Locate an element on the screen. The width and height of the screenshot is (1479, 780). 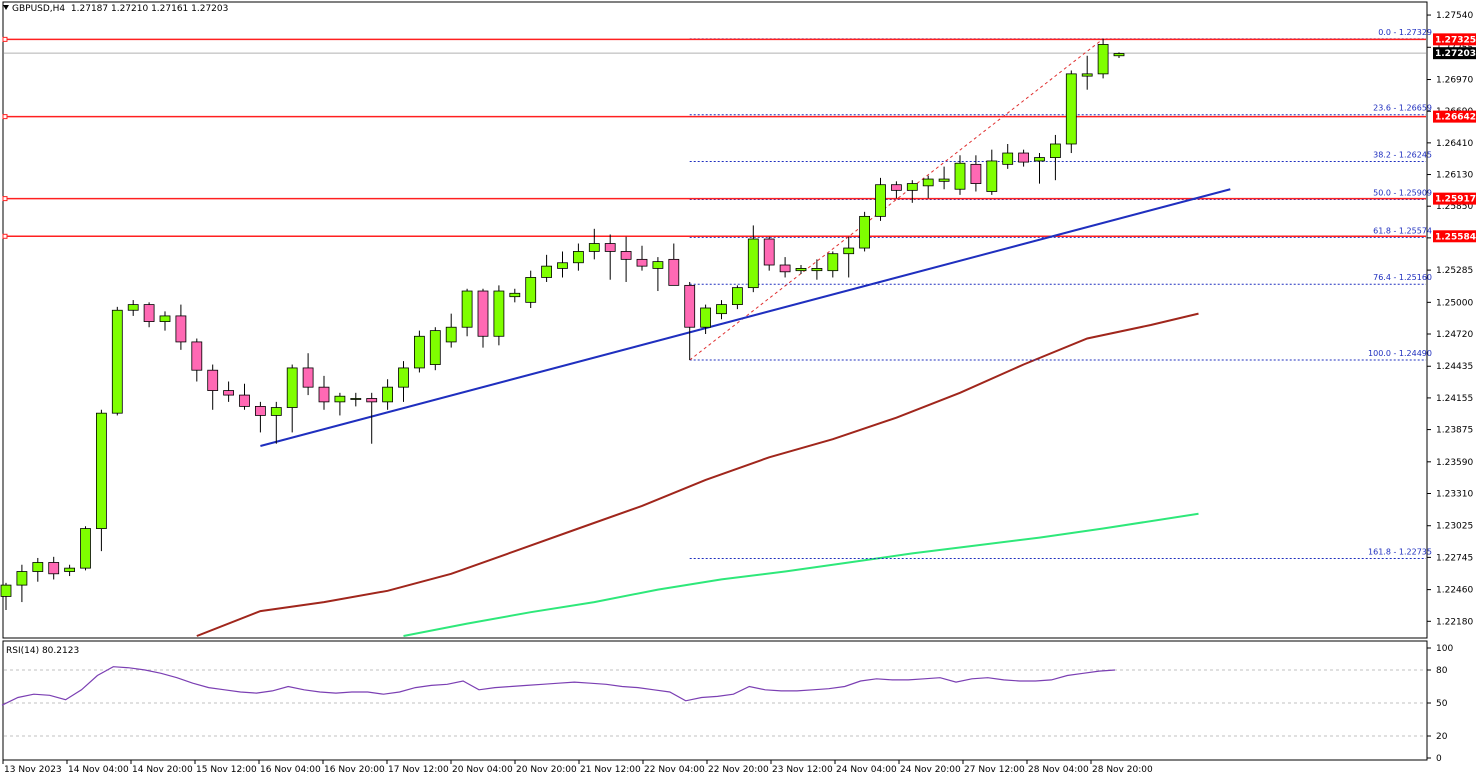
x-tick-label: 23 Nov 12:00 is located at coordinates (802, 770).